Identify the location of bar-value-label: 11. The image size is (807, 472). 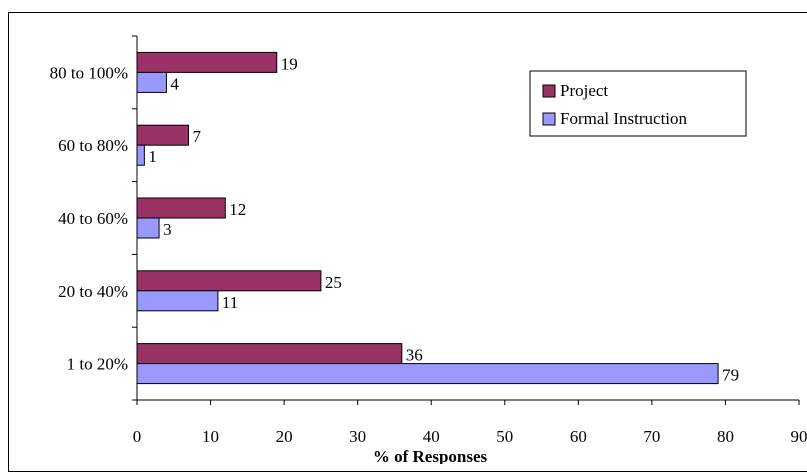
(230, 302).